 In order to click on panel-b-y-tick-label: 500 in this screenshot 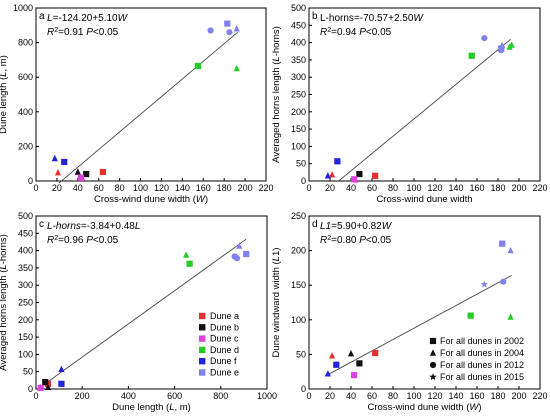, I will do `click(298, 8)`.